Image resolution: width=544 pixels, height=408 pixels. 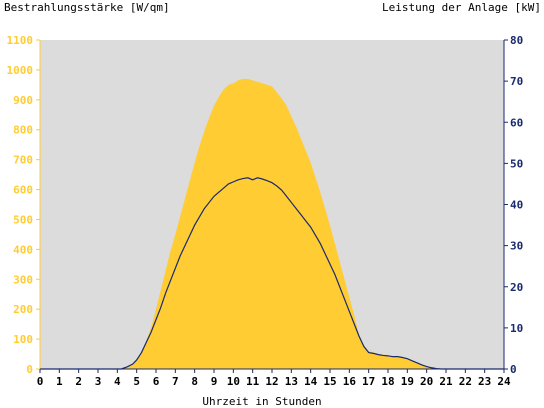 What do you see at coordinates (465, 381) in the screenshot?
I see `x-tick-label: 22` at bounding box center [465, 381].